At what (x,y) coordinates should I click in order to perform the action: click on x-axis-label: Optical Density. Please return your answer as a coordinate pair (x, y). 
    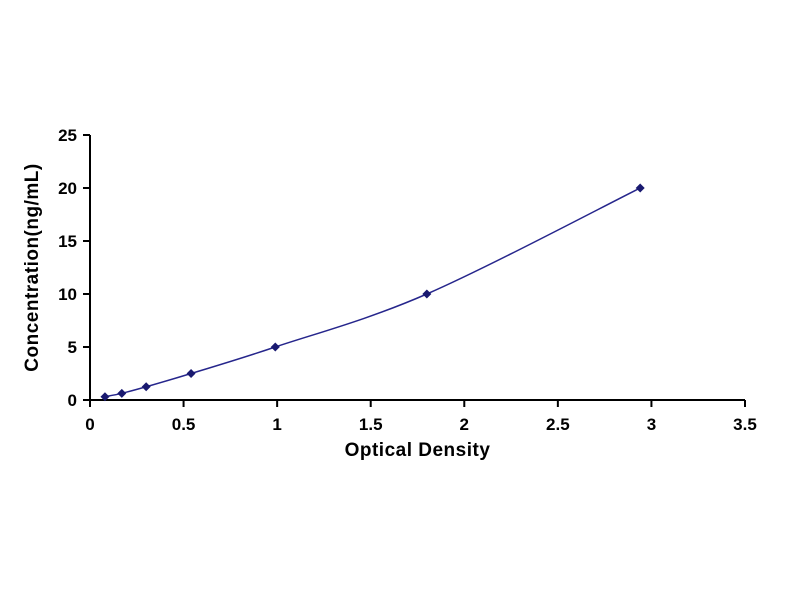
    Looking at the image, I should click on (417, 450).